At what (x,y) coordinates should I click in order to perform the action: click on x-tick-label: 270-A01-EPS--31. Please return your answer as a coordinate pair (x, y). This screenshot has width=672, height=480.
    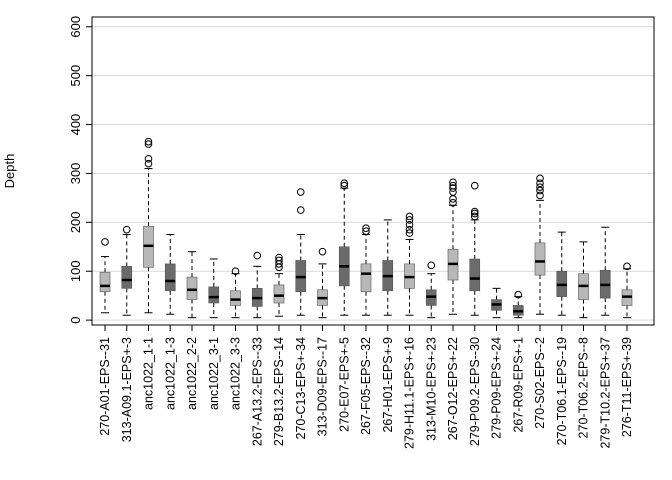
    Looking at the image, I should click on (105, 386).